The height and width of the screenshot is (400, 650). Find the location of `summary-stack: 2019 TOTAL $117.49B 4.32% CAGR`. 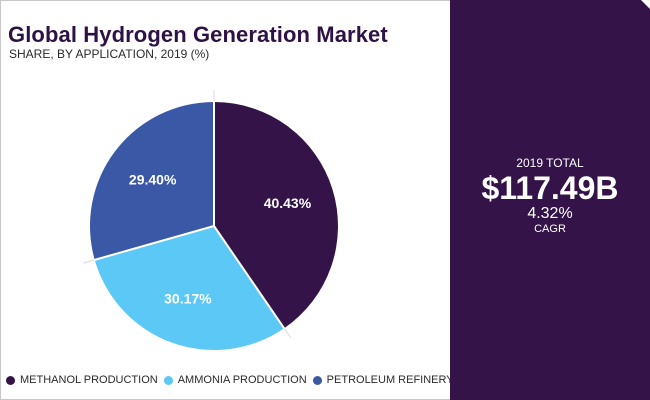

summary-stack: 2019 TOTAL $117.49B 4.32% CAGR is located at coordinates (550, 196).